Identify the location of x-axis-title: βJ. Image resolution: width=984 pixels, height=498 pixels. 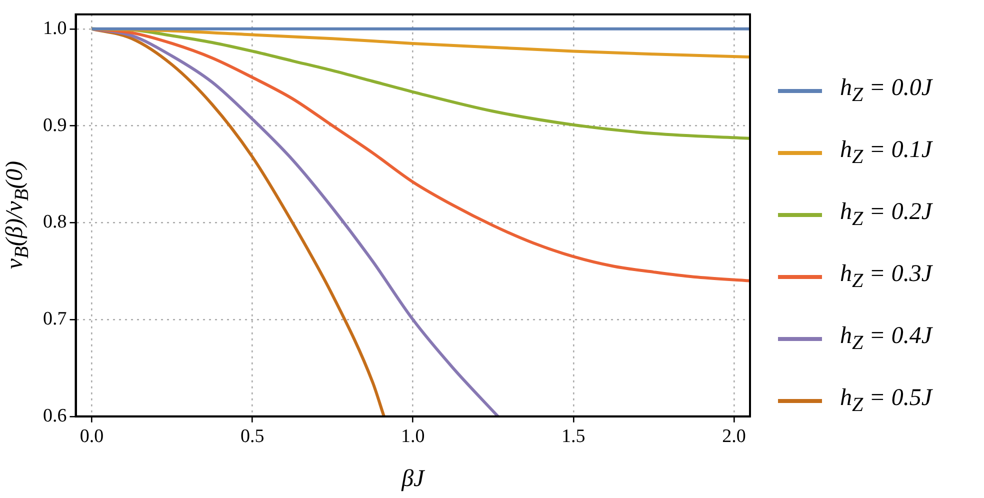
(413, 479).